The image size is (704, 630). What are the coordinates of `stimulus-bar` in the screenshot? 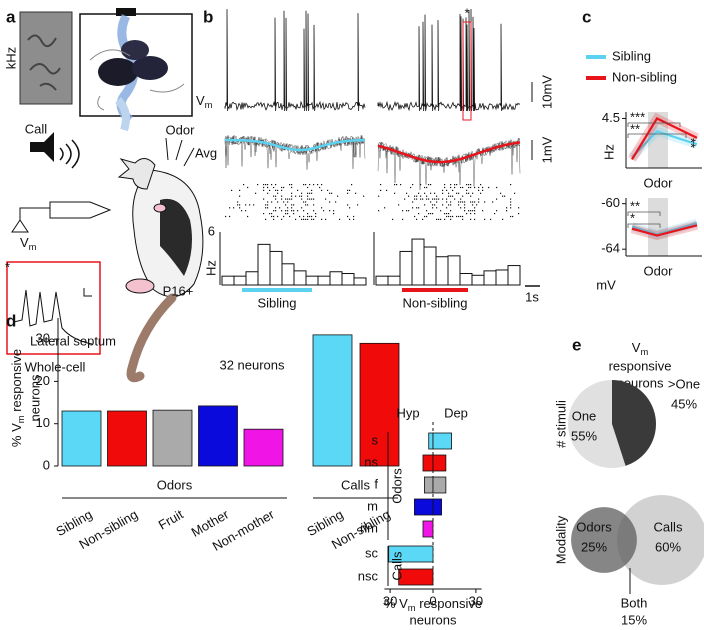 It's located at (277, 290).